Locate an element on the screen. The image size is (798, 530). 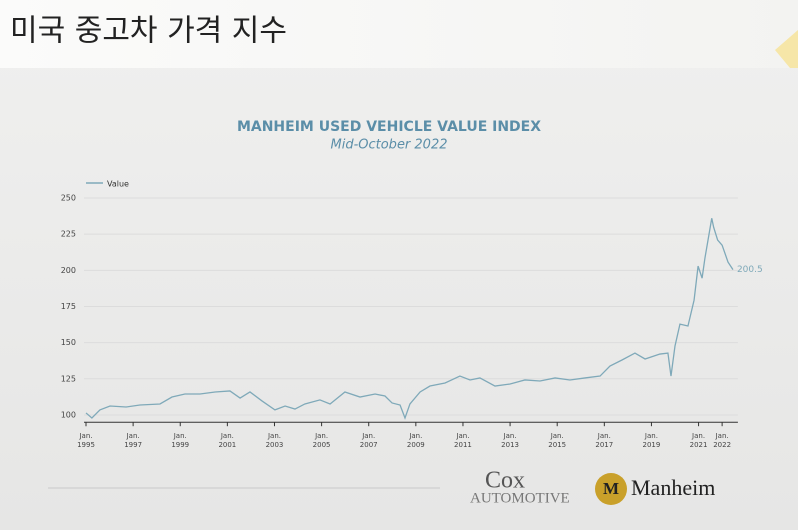
title-bar is located at coordinates (399, 34).